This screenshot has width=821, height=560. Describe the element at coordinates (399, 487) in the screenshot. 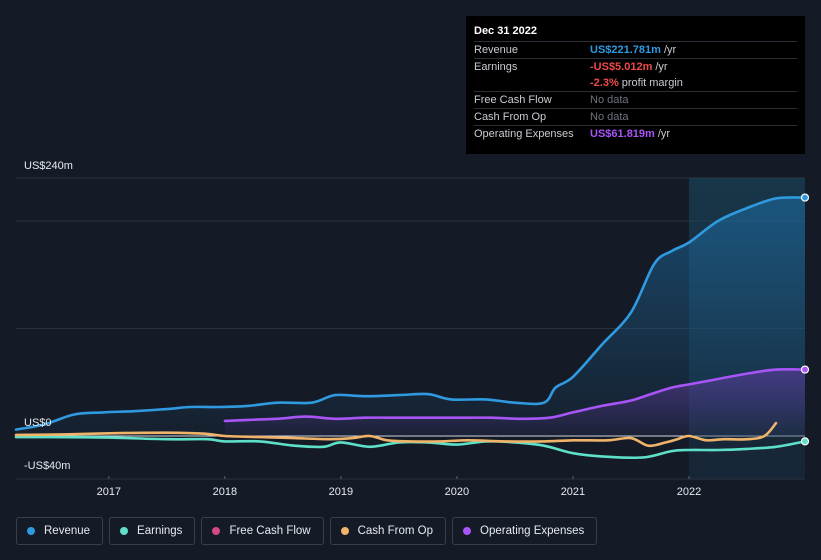

I see `x-axis-ticks: 2017 2018 2019 2020 2021 2022` at that location.